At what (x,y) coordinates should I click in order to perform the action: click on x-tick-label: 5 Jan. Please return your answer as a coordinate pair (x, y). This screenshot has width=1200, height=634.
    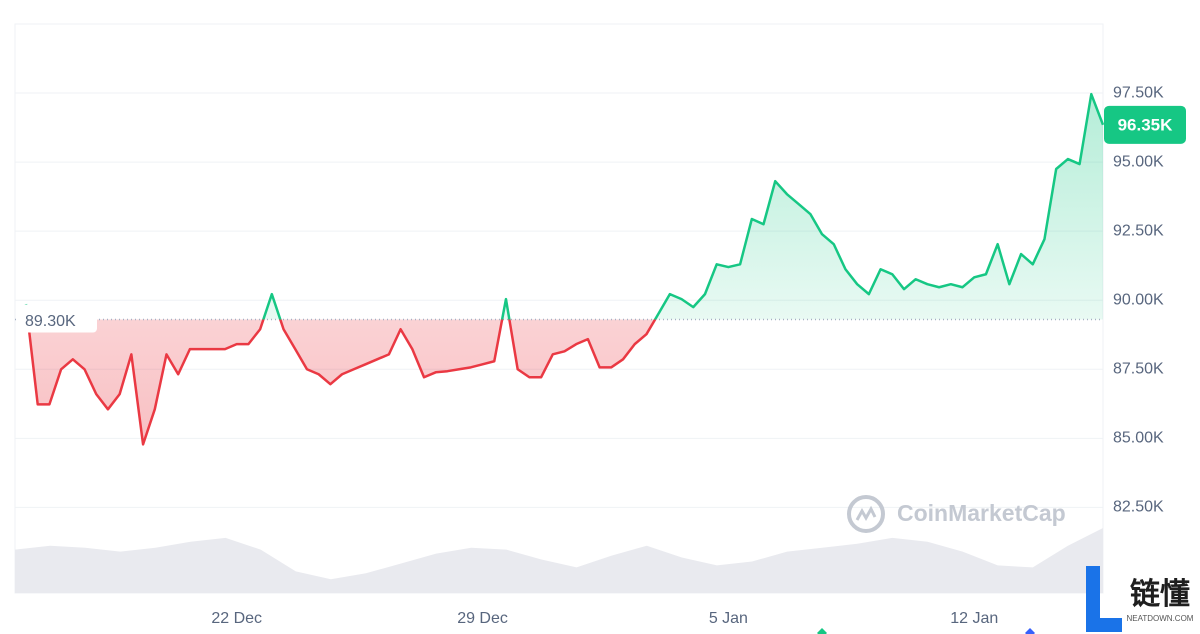
    Looking at the image, I should click on (728, 618).